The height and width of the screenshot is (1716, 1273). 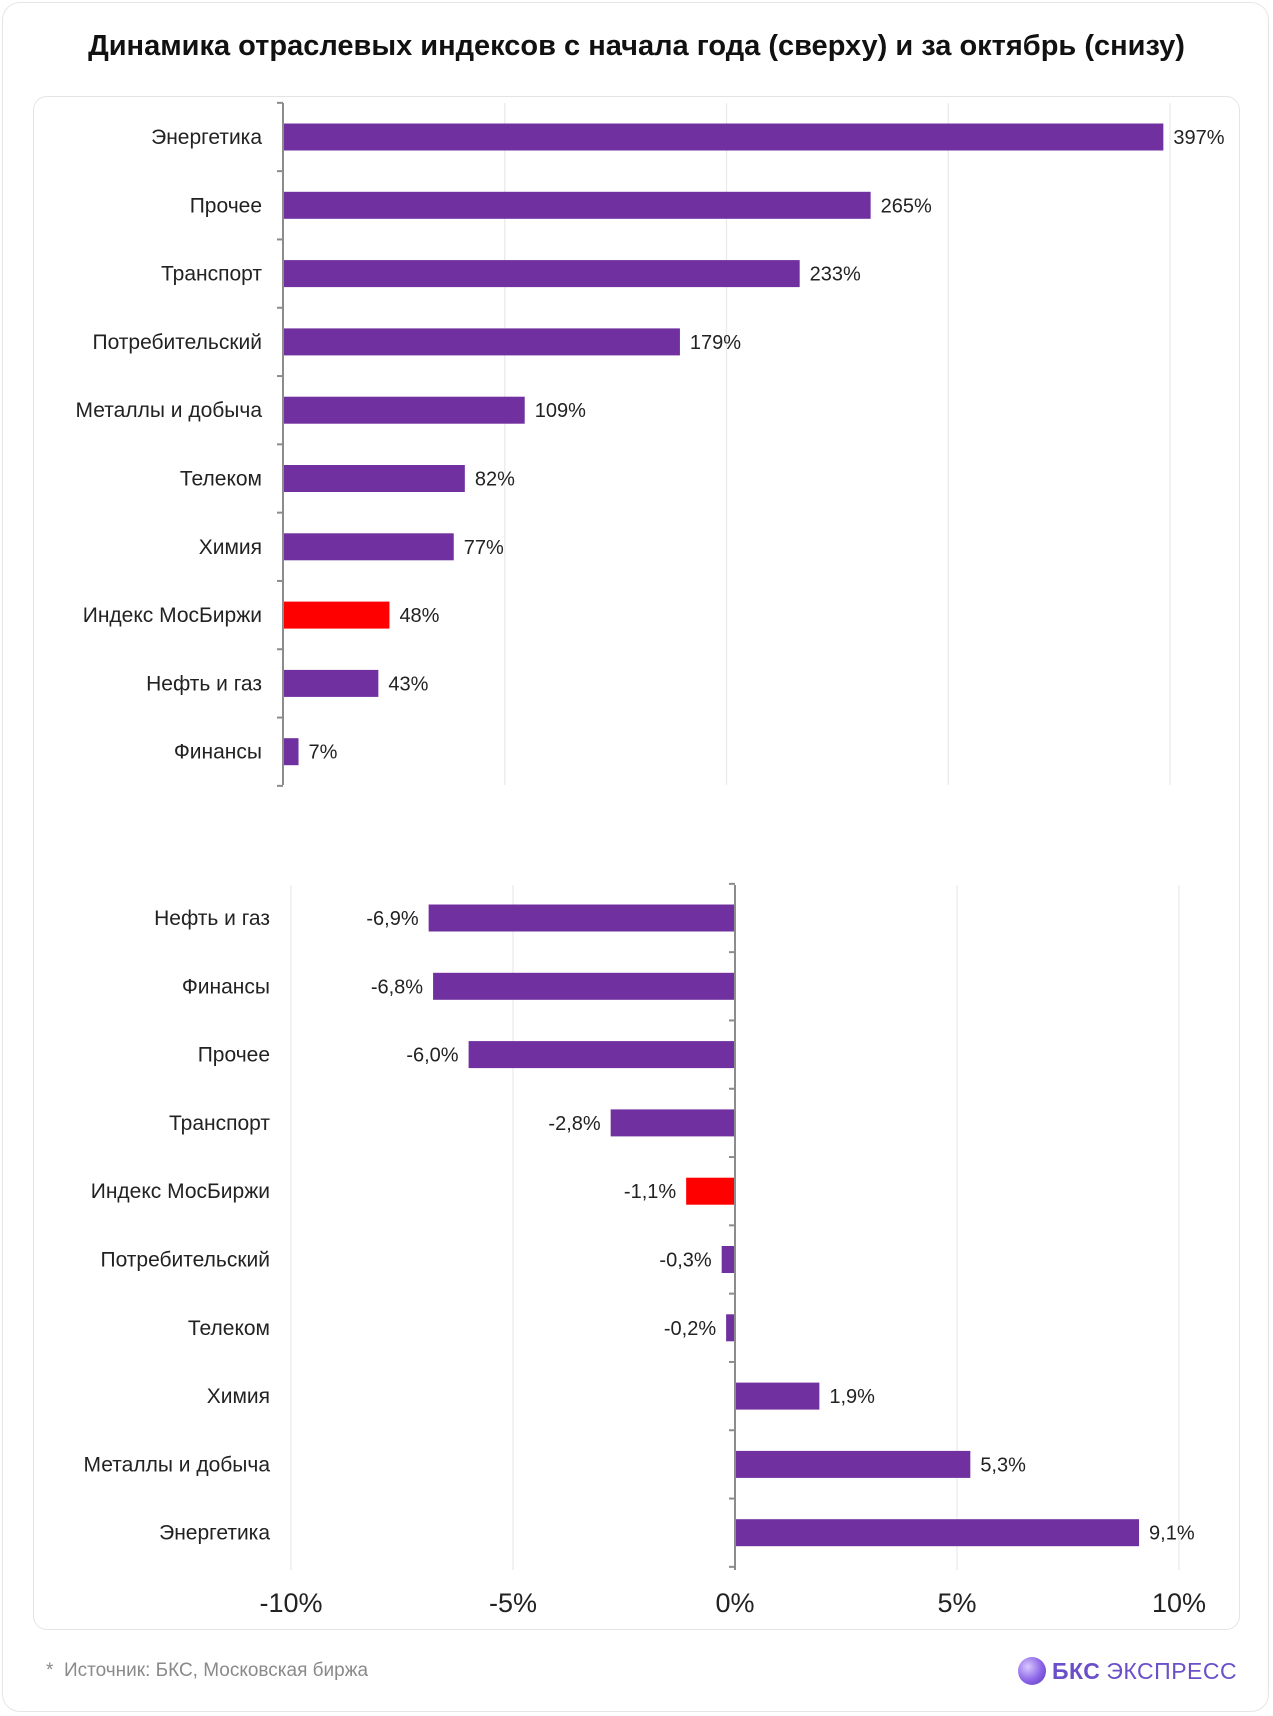 I want to click on source-note: * Источник: БКС, Московская биржа, so click(x=207, y=1671).